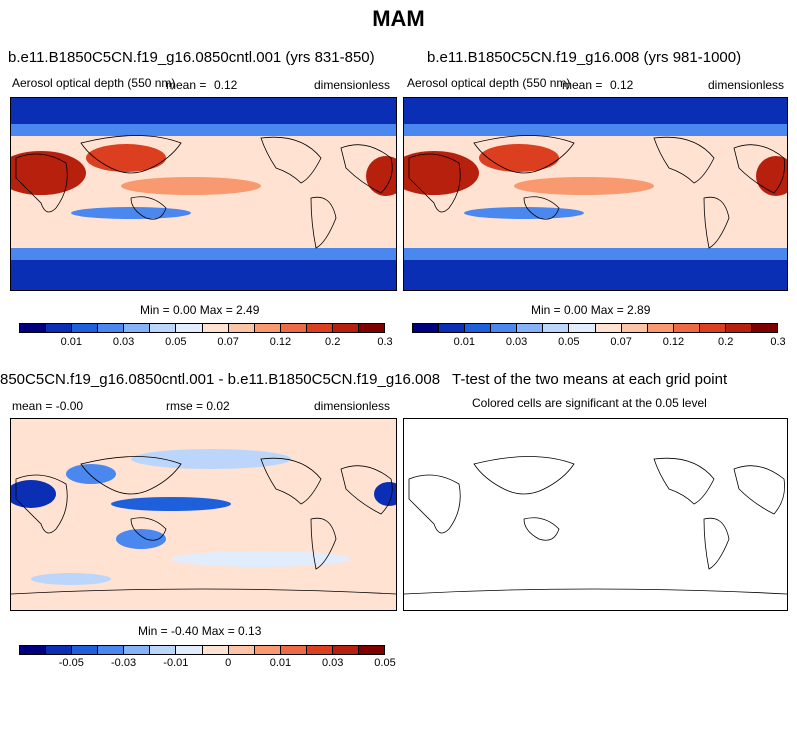 The image size is (797, 733). I want to click on panel3-units: dimensionless, so click(352, 406).